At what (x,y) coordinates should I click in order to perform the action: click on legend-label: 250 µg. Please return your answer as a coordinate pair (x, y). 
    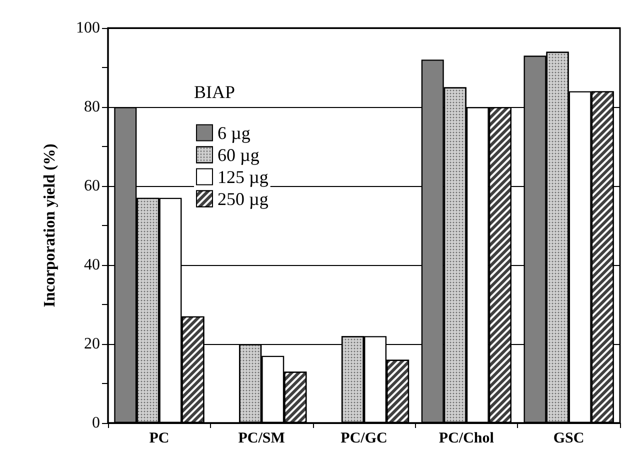
    Looking at the image, I should click on (243, 198).